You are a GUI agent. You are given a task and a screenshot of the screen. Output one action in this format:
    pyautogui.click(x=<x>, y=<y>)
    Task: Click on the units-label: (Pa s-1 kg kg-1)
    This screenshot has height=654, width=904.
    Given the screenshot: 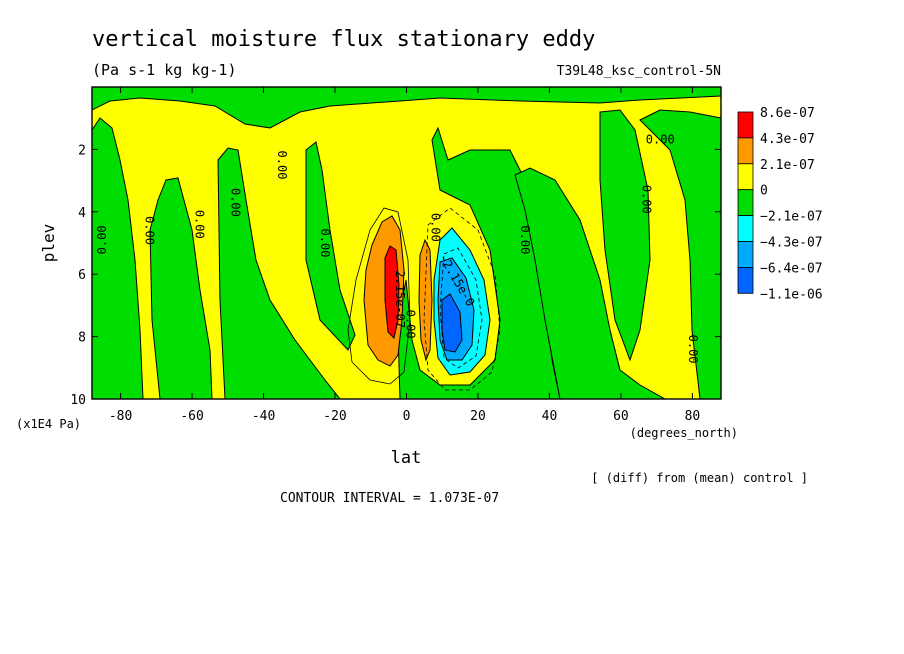 What is the action you would take?
    pyautogui.click(x=164, y=70)
    